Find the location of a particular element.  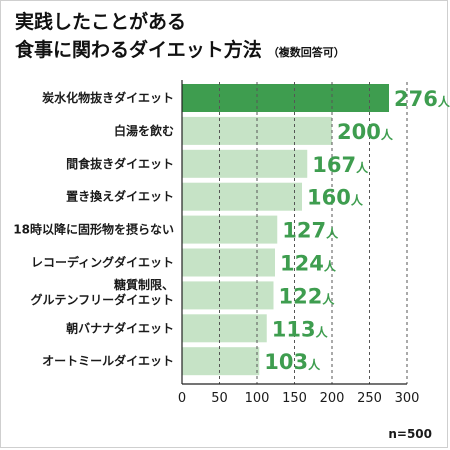

value-unit-0: 人 is located at coordinates (444, 101).